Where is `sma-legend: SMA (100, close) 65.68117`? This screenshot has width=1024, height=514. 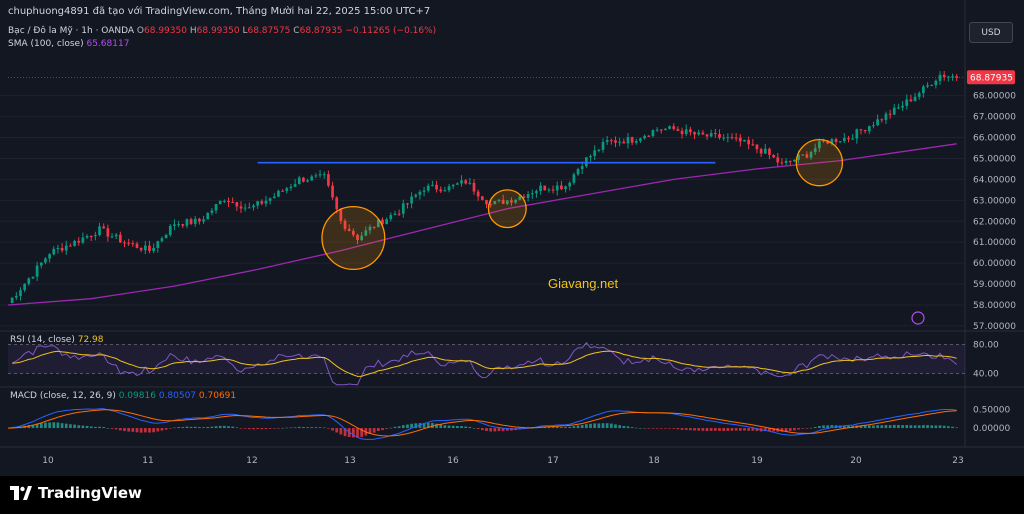
sma-legend: SMA (100, close) 65.68117 is located at coordinates (68, 44).